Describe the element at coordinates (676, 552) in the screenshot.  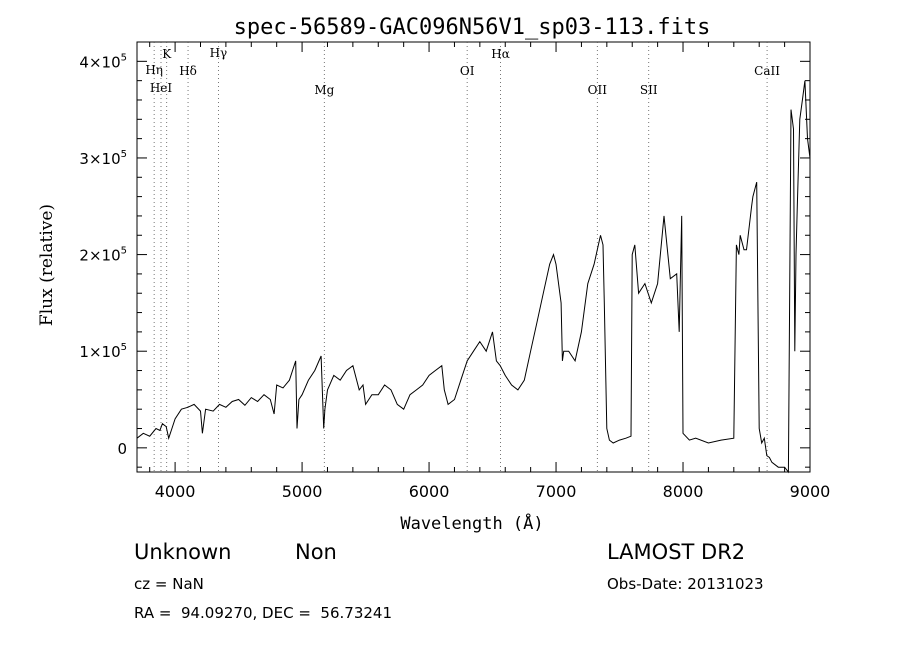
I see `survey-name: LAMOST DR2` at that location.